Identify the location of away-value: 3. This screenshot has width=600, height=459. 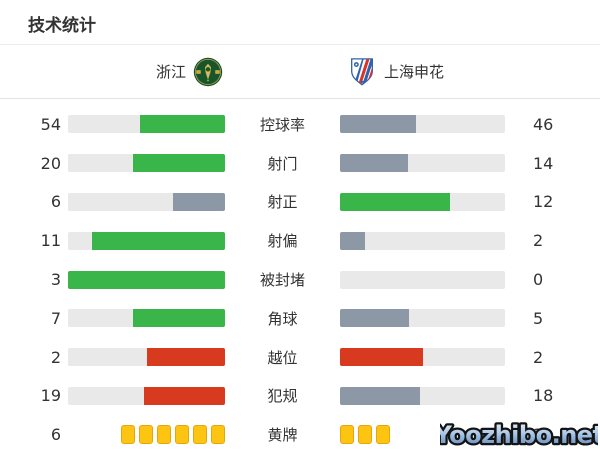
(538, 435).